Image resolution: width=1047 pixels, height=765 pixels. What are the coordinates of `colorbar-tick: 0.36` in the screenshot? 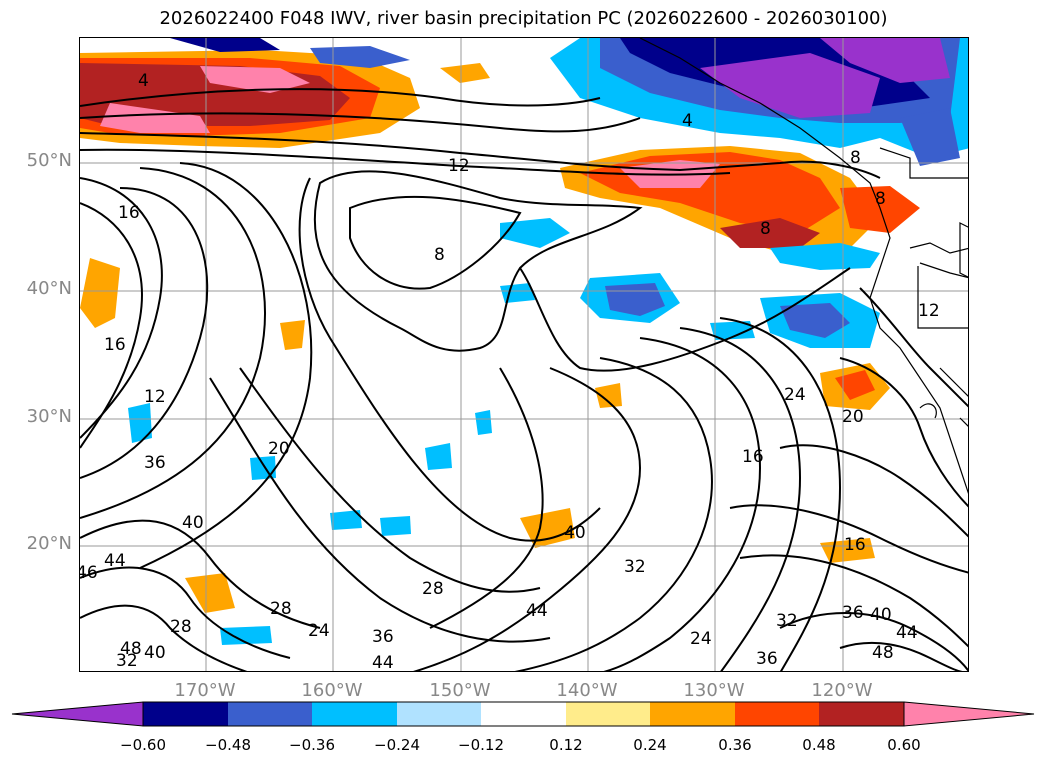 It's located at (735, 745).